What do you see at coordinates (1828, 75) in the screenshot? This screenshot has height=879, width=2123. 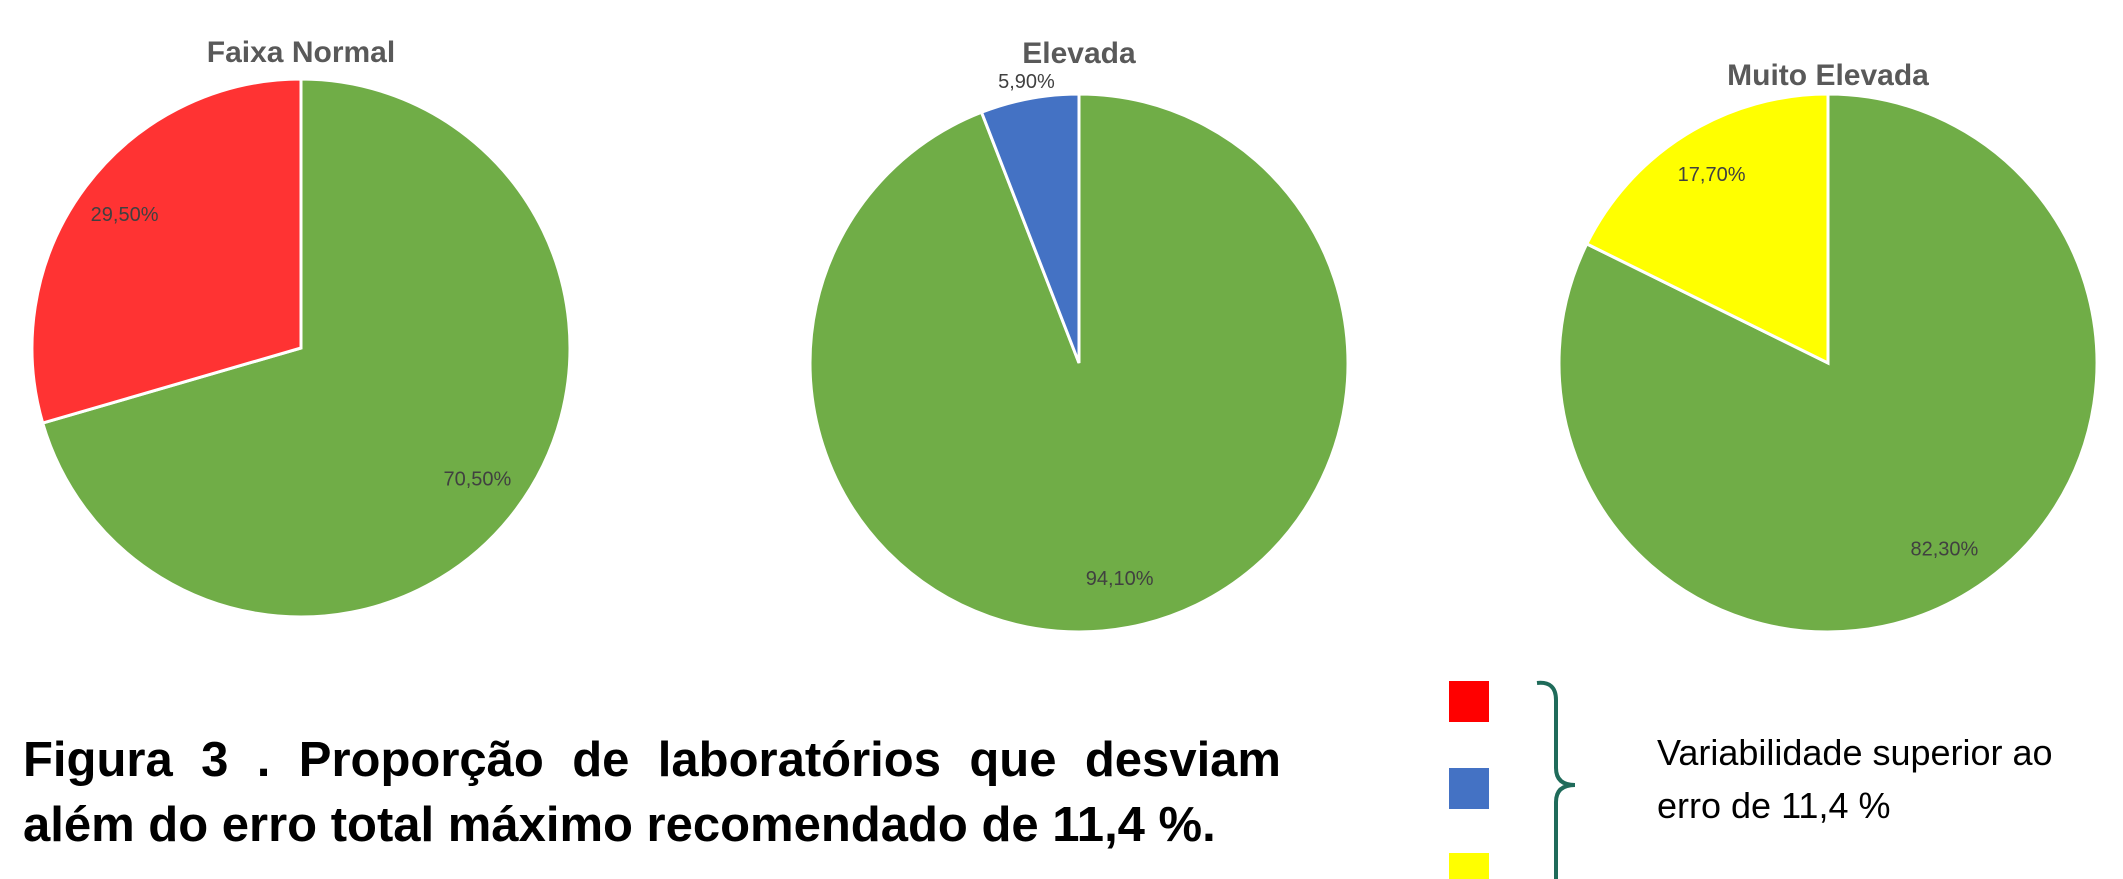 I see `pie-title: Muito Elevada` at bounding box center [1828, 75].